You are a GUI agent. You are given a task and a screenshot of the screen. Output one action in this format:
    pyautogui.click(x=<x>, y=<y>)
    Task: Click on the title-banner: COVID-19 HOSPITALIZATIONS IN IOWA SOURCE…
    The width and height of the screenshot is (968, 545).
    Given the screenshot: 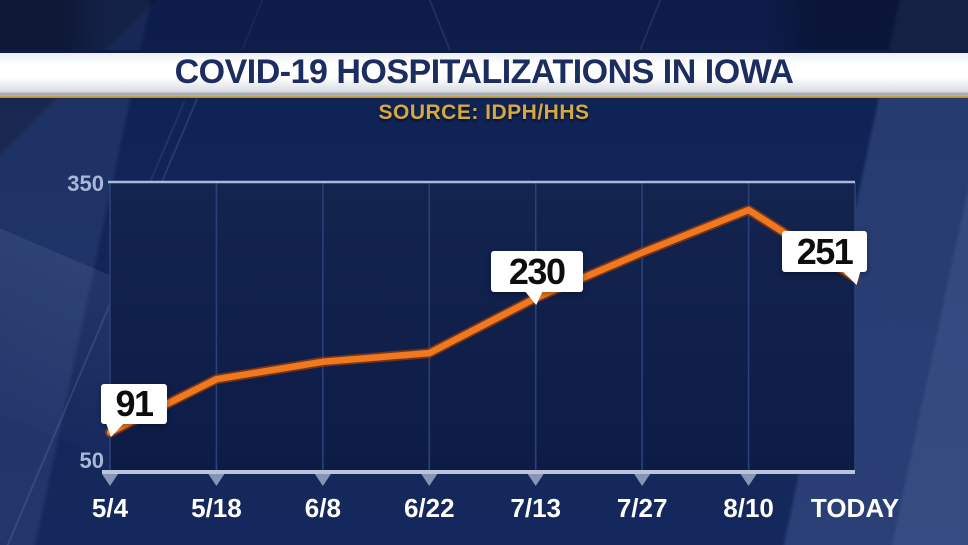 What is the action you would take?
    pyautogui.click(x=484, y=89)
    